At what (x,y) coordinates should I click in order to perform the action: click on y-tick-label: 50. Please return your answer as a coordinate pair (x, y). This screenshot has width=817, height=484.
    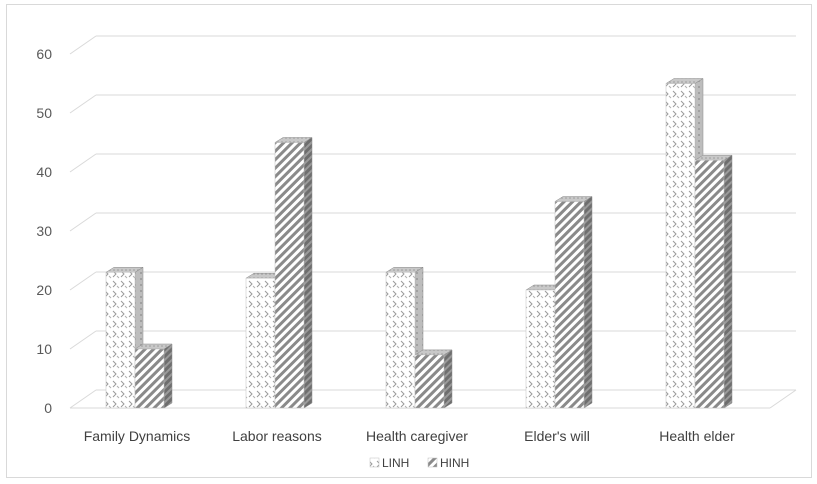
    Looking at the image, I should click on (44, 113).